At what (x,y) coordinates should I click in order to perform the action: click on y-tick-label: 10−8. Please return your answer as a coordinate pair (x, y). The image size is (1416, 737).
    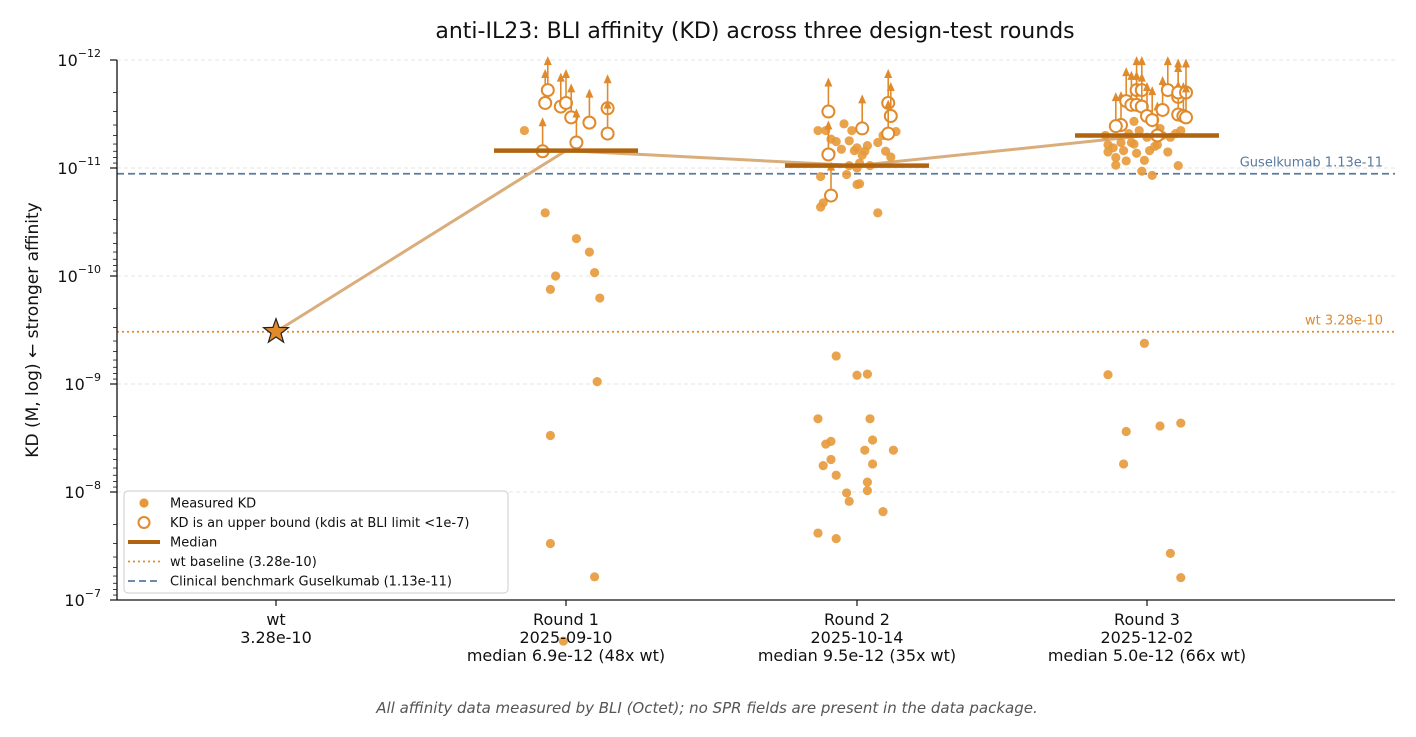
    Looking at the image, I should click on (82, 490).